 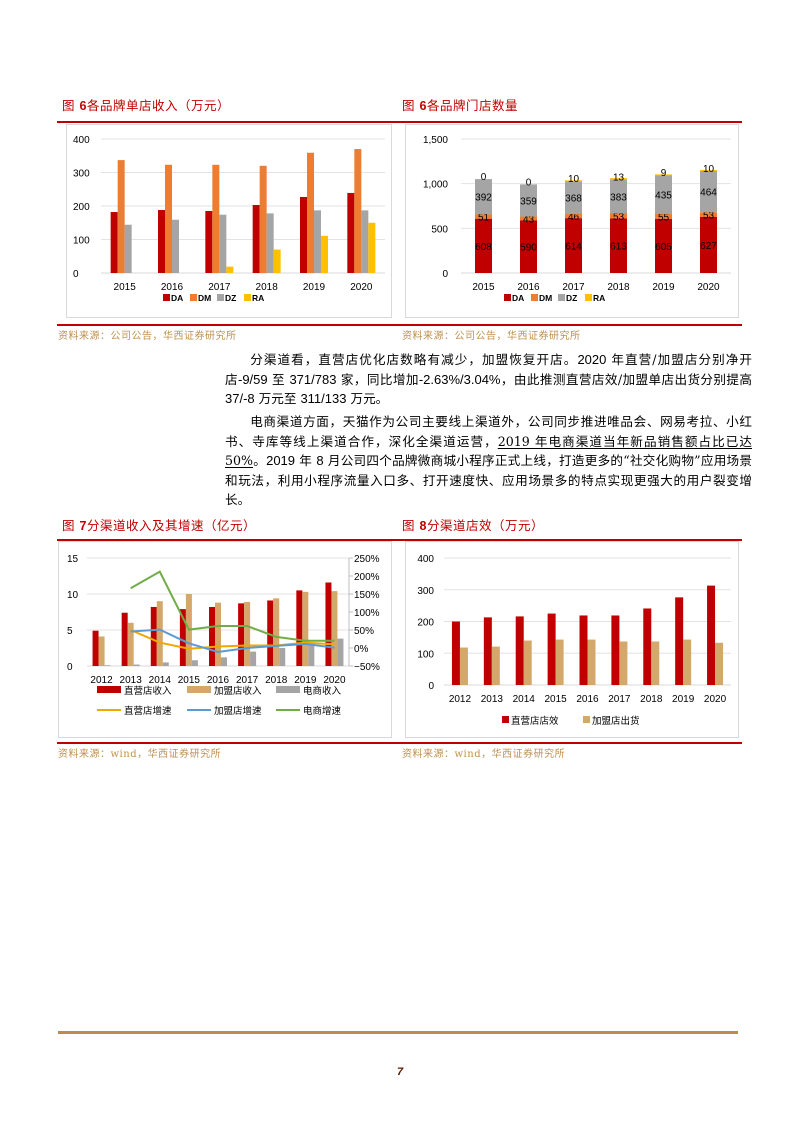 What do you see at coordinates (81, 207) in the screenshot?
I see `y-tick-label: 200` at bounding box center [81, 207].